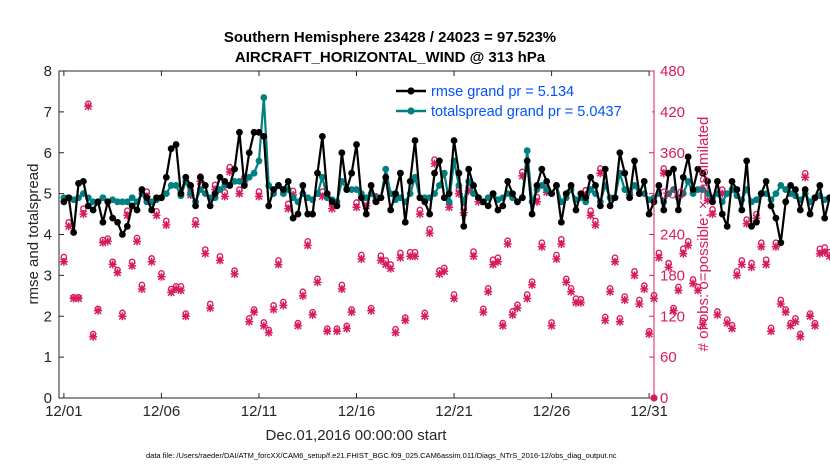 This screenshot has width=830, height=470. Describe the element at coordinates (48, 194) in the screenshot. I see `y-left-tick-label: 5` at that location.